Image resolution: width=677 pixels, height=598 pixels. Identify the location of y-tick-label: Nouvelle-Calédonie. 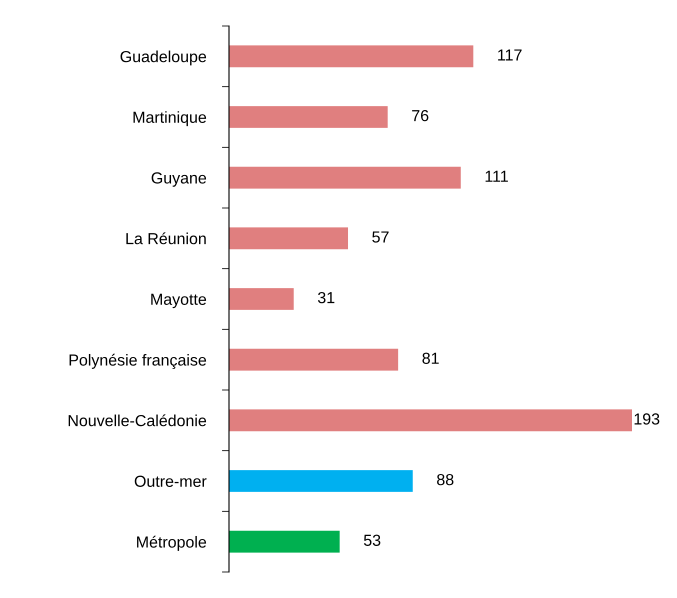
(137, 420).